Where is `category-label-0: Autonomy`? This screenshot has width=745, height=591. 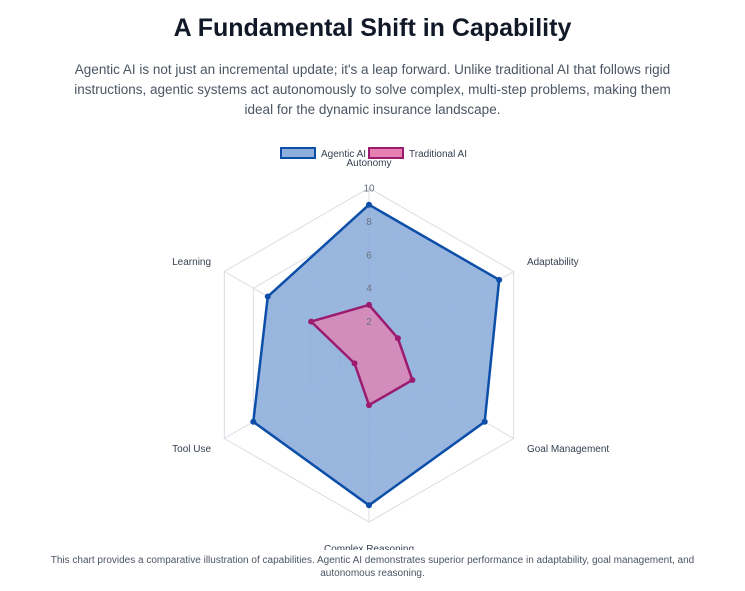
category-label-0: Autonomy is located at coordinates (368, 163).